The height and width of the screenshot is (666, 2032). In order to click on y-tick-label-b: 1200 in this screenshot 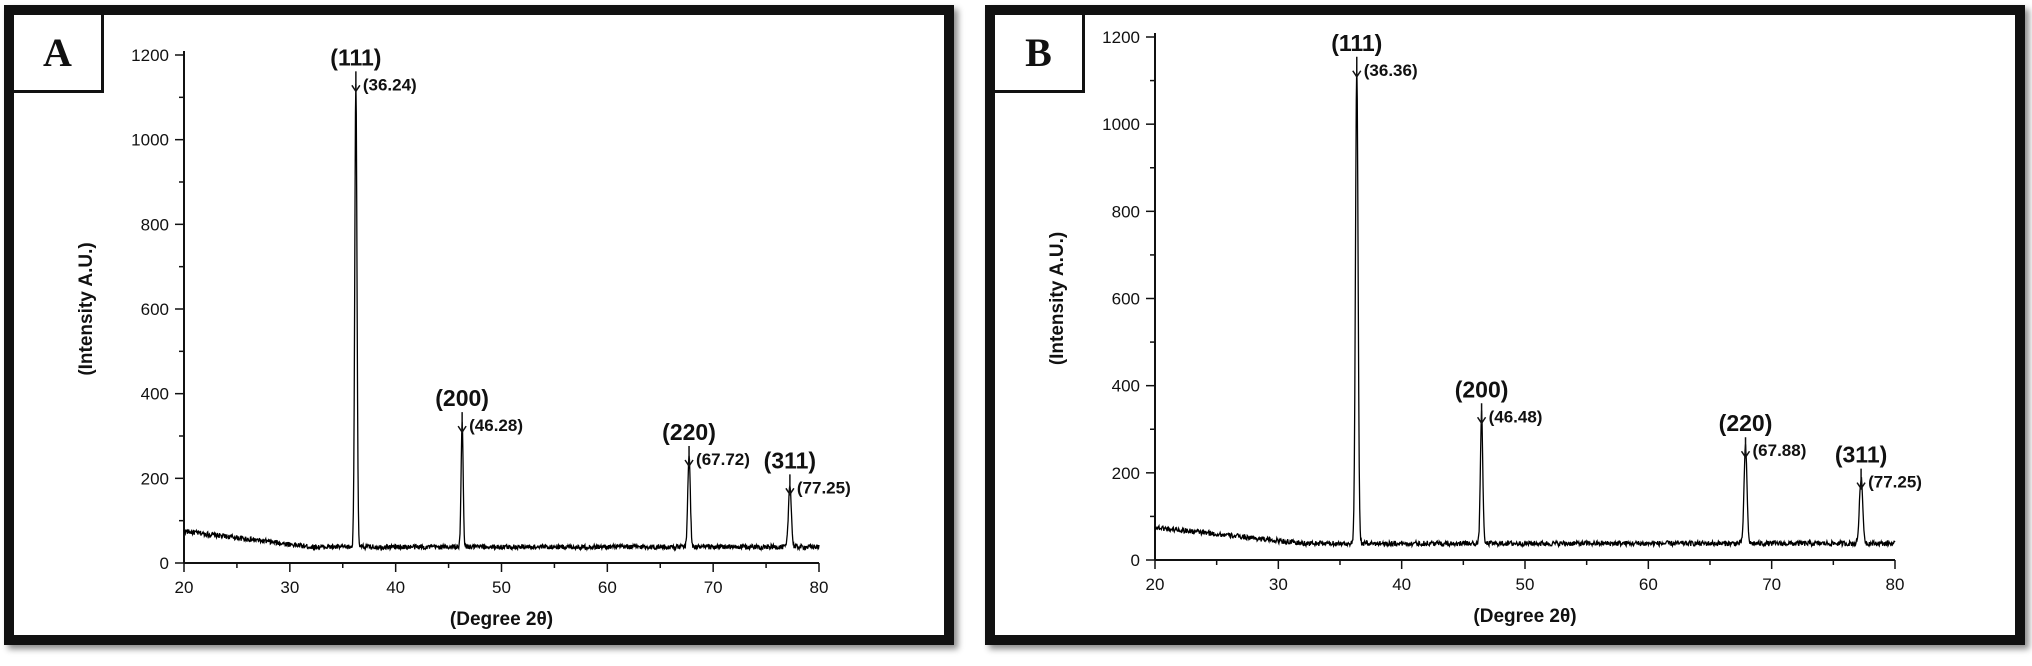, I will do `click(1121, 37)`.